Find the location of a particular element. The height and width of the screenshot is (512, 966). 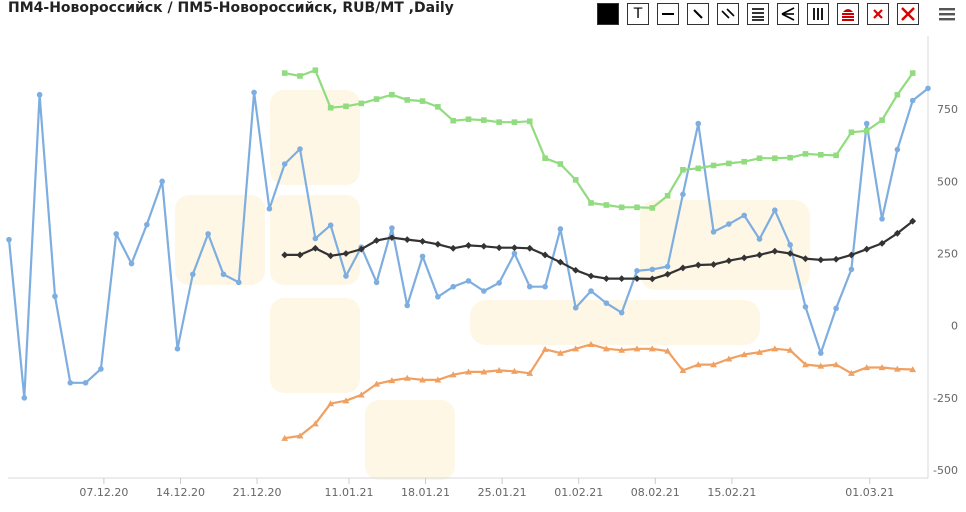

trend-line-icon is located at coordinates (698, 14).